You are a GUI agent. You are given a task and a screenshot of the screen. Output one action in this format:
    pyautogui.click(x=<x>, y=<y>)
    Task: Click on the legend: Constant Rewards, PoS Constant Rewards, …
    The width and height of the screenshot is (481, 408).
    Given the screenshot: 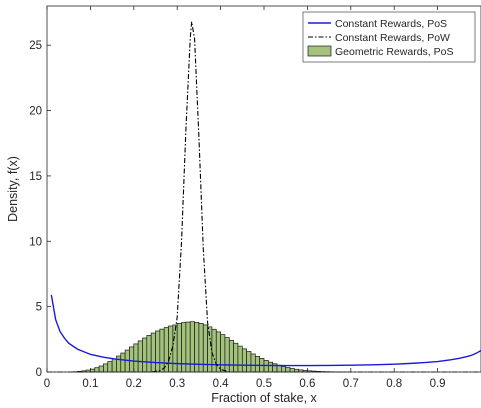 What is the action you would take?
    pyautogui.click(x=389, y=37)
    